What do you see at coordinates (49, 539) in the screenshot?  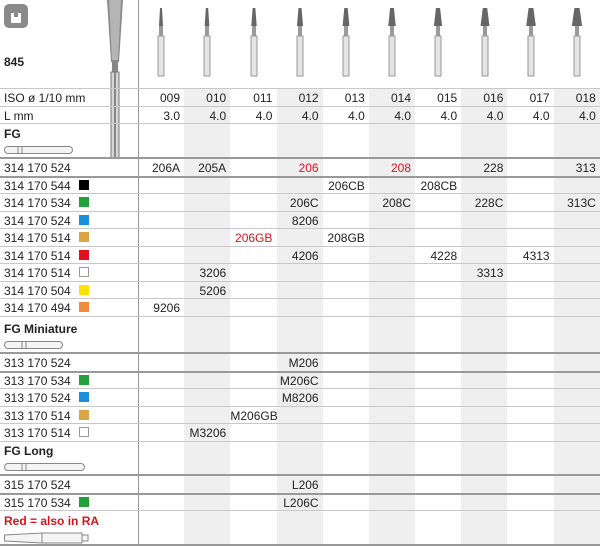 I see `ra-shank-icon` at bounding box center [49, 539].